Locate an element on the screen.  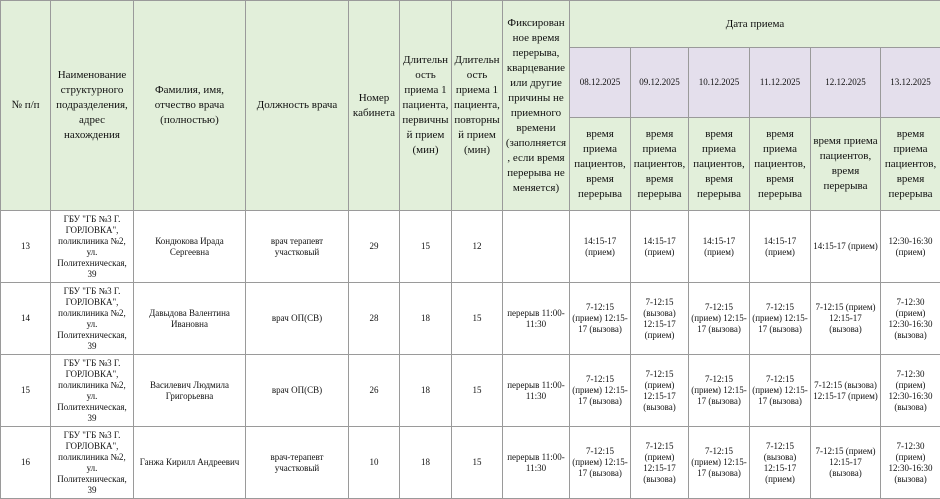
column-header: № п/п is located at coordinates (26, 106).